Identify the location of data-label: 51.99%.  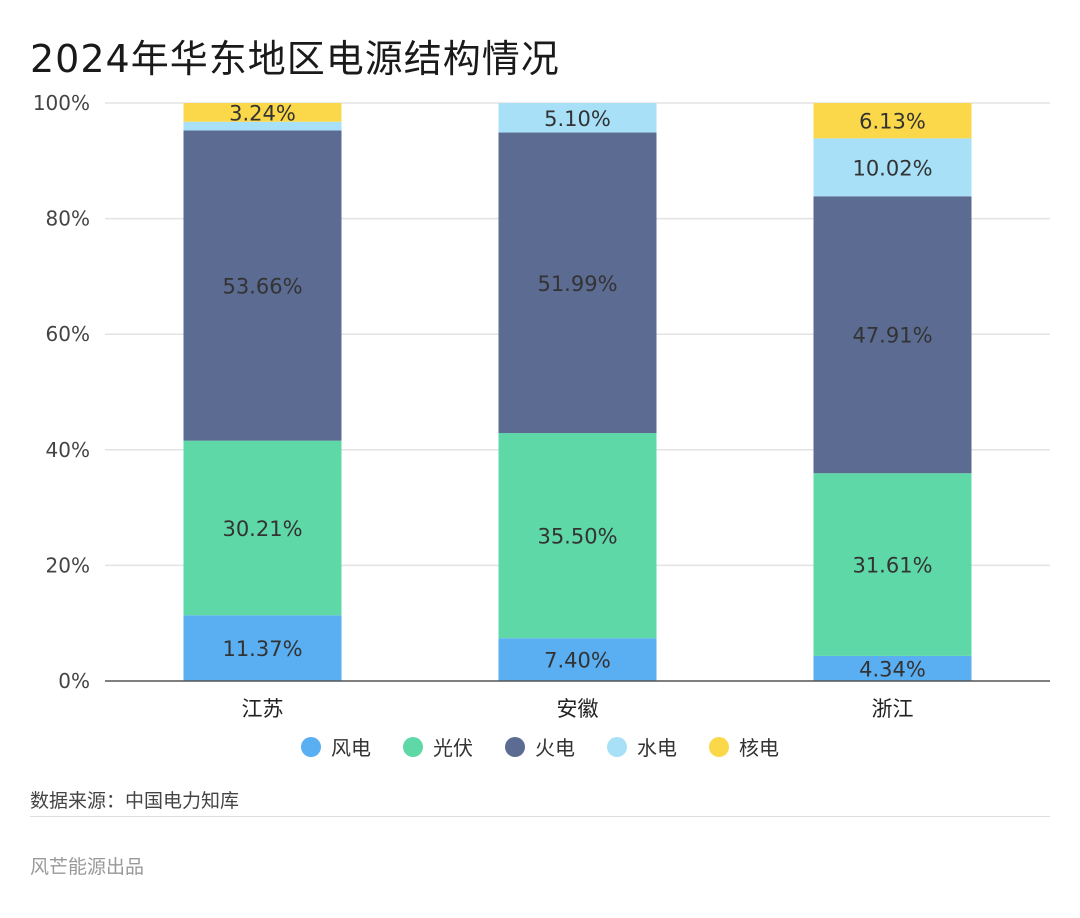
(577, 284).